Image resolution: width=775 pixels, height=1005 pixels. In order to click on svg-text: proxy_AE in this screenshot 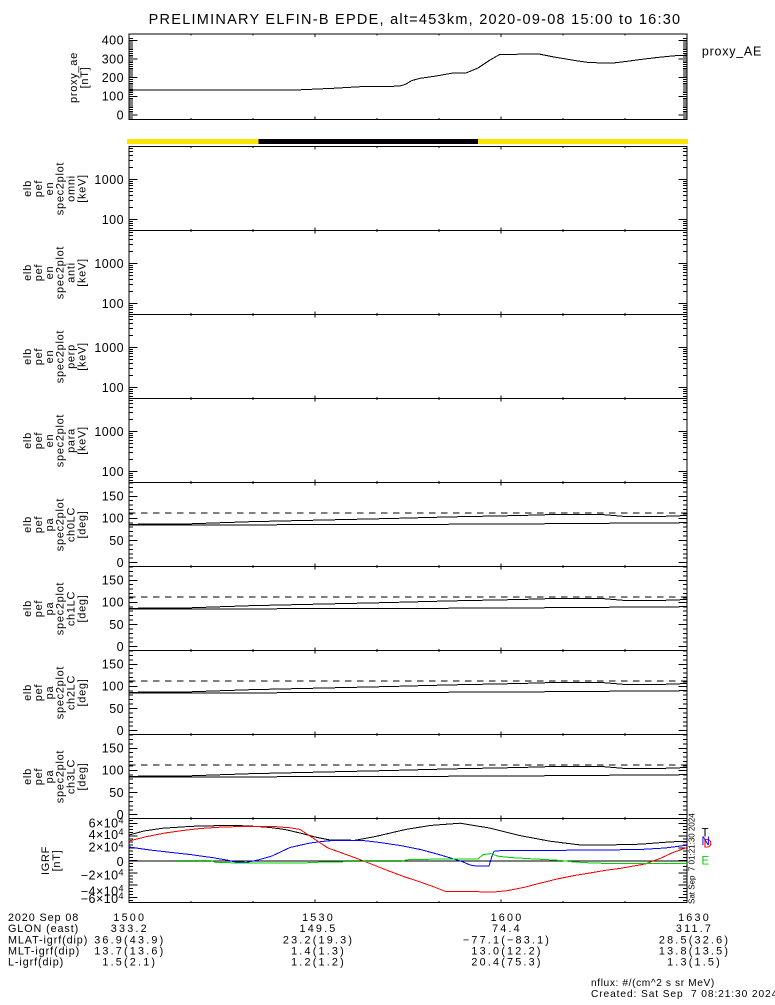, I will do `click(732, 51)`.